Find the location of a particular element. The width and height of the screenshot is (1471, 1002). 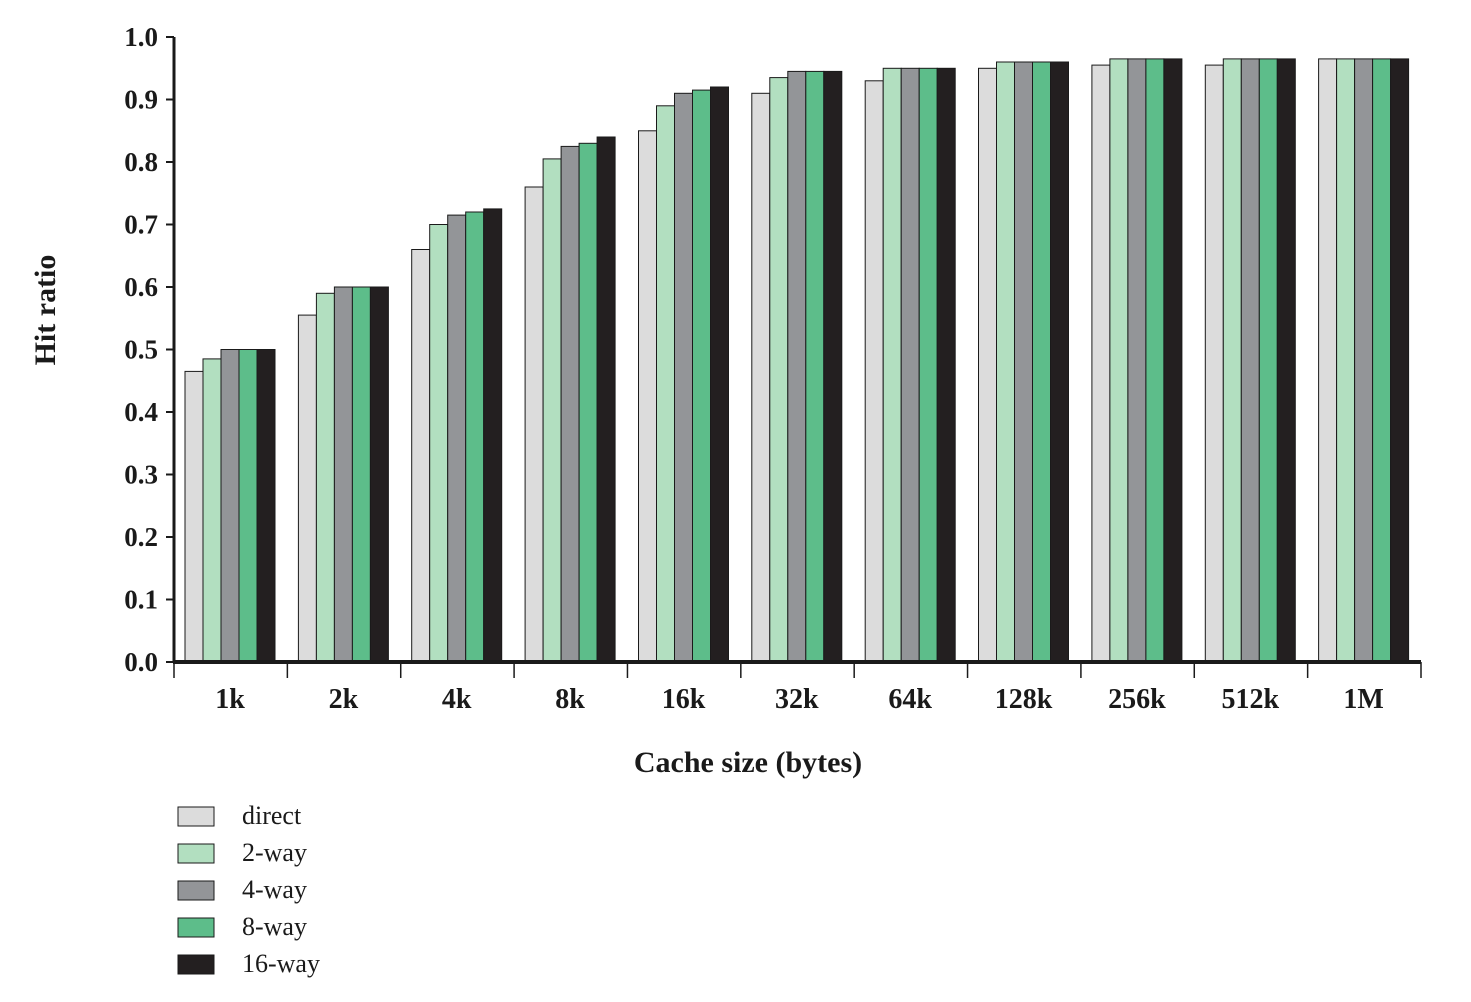

x-tick-label-8k: 8k is located at coordinates (570, 699).